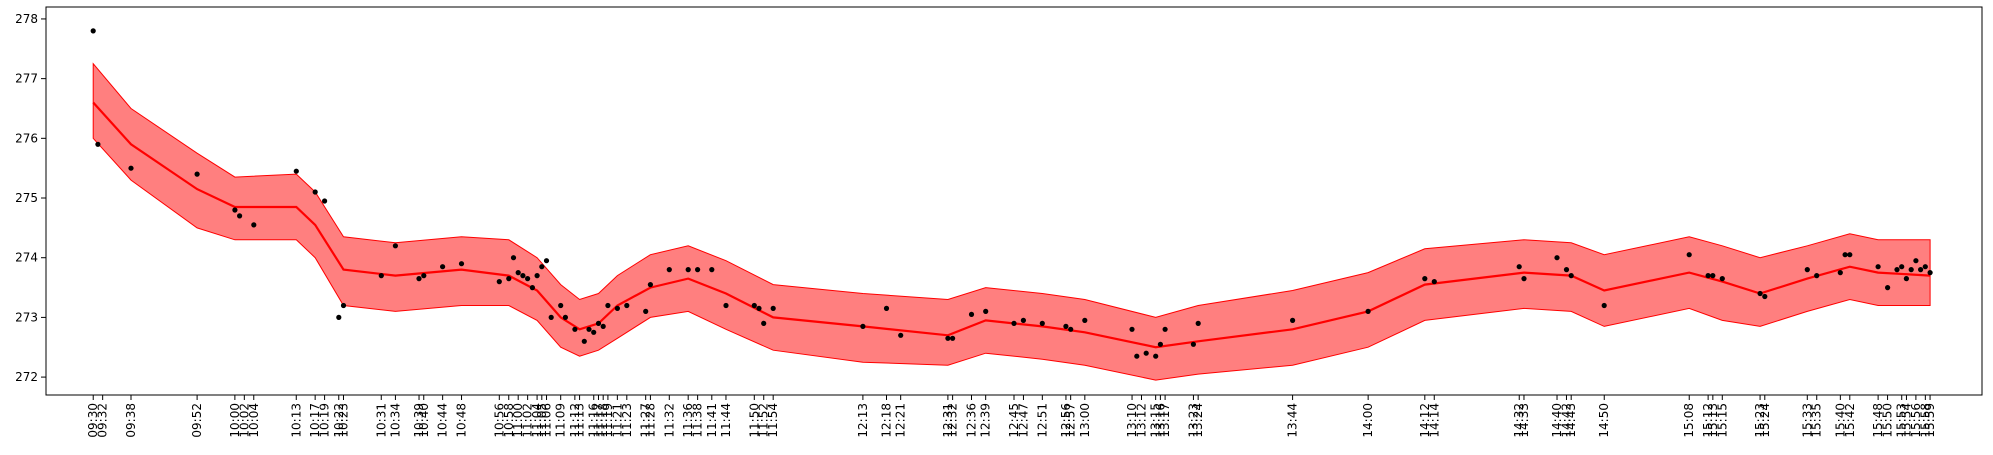 Image resolution: width=1993 pixels, height=455 pixels. Describe the element at coordinates (26, 258) in the screenshot. I see `y-tick-label: 274` at that location.